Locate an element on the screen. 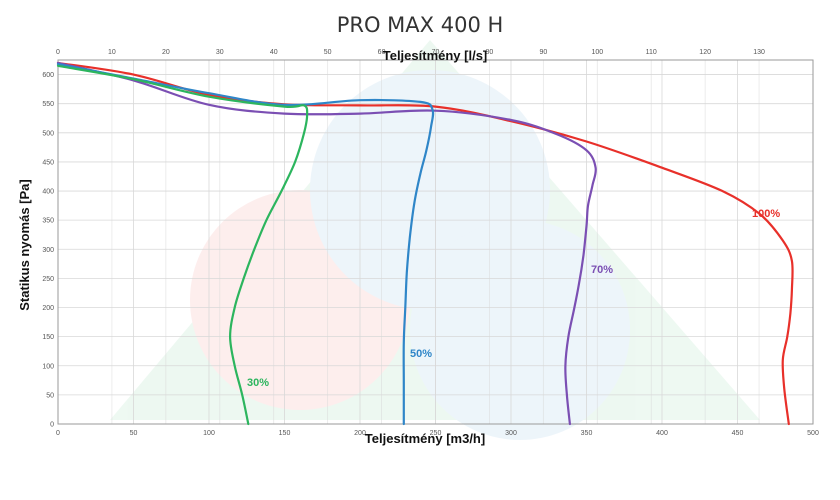  x-tick-label: 100 is located at coordinates (209, 433).